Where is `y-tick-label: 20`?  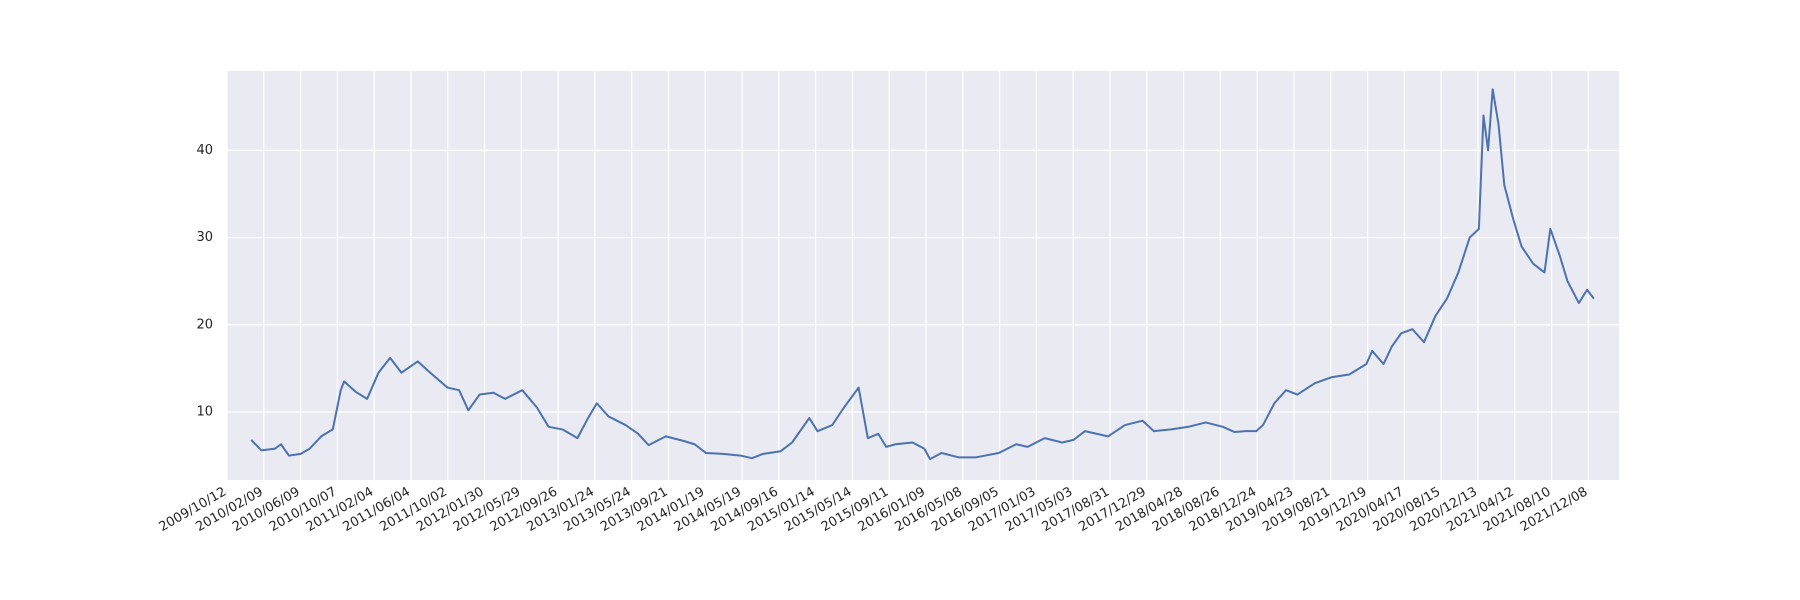
y-tick-label: 20 is located at coordinates (204, 324).